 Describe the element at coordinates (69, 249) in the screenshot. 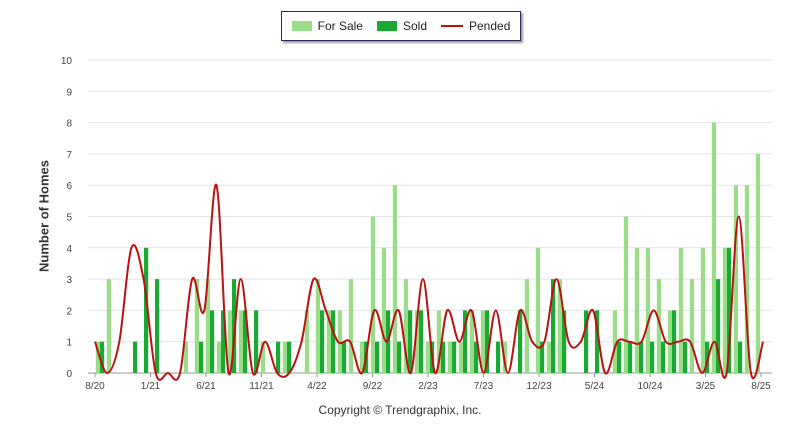

I see `y-tick-label: 4` at that location.